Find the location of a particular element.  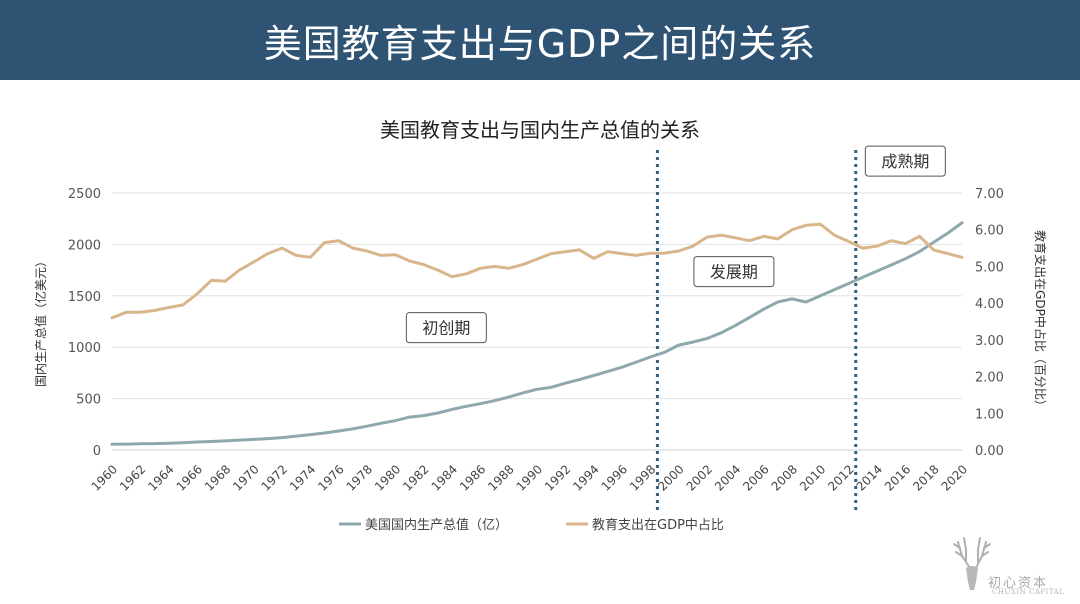

x-tick-label: 2020 is located at coordinates (954, 477).